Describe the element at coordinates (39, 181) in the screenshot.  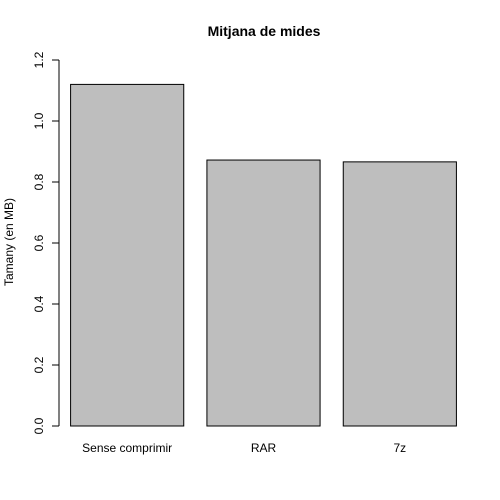
I see `y-tick-label: 0.8` at that location.